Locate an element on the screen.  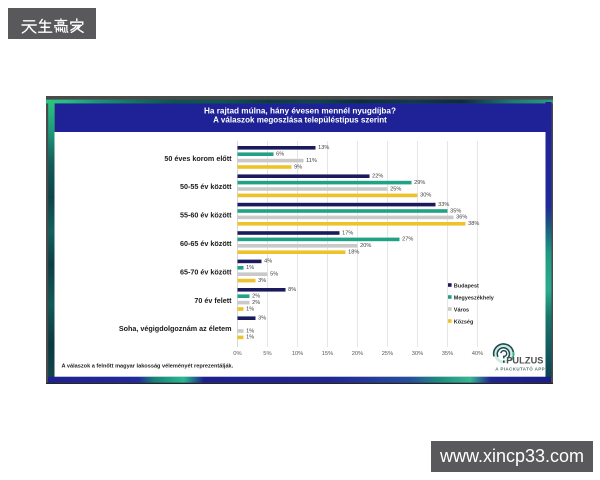
svg-text: Budapest is located at coordinates (466, 286).